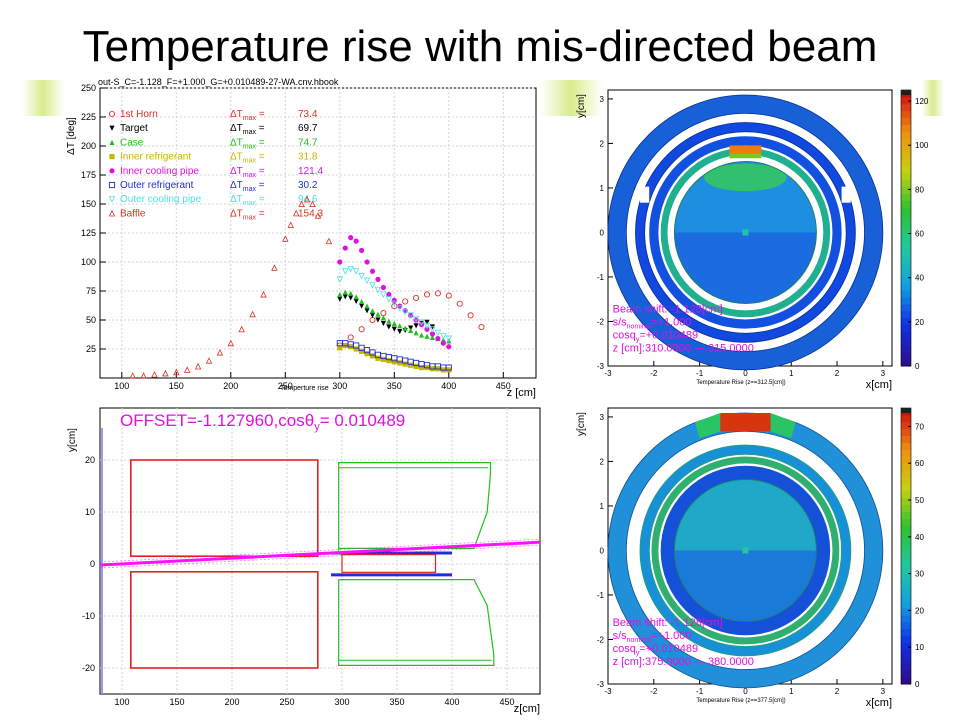 The height and width of the screenshot is (721, 960). Describe the element at coordinates (394, 386) in the screenshot. I see `x-tick-label: 350` at that location.